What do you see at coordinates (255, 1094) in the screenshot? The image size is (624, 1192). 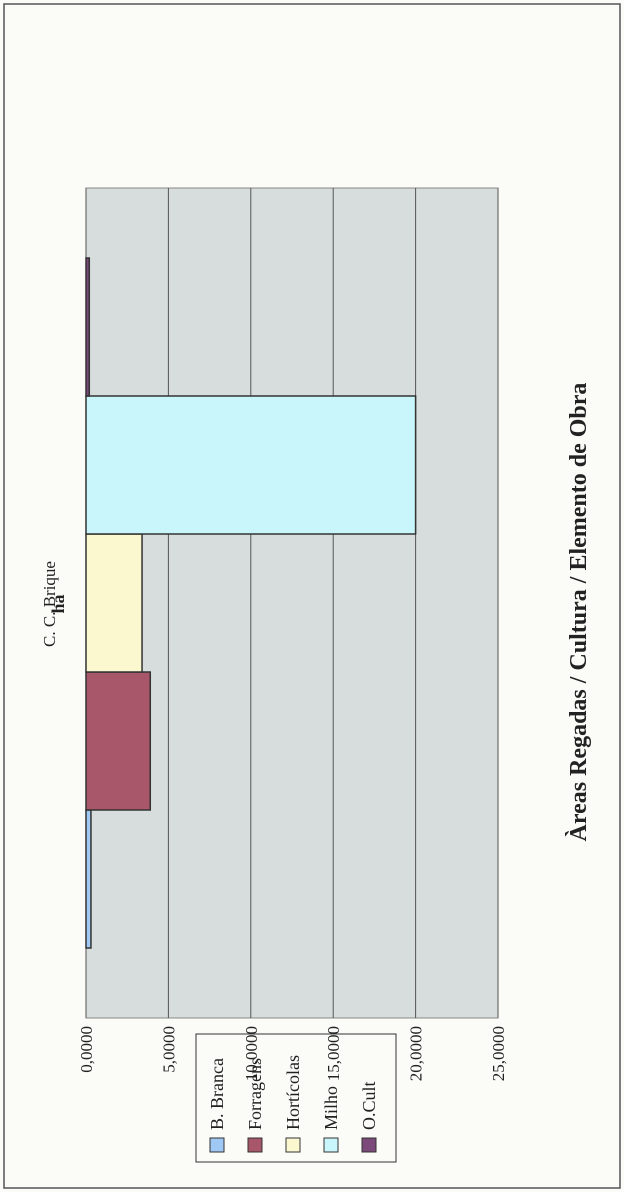 I see `legend-label: Forragens` at bounding box center [255, 1094].